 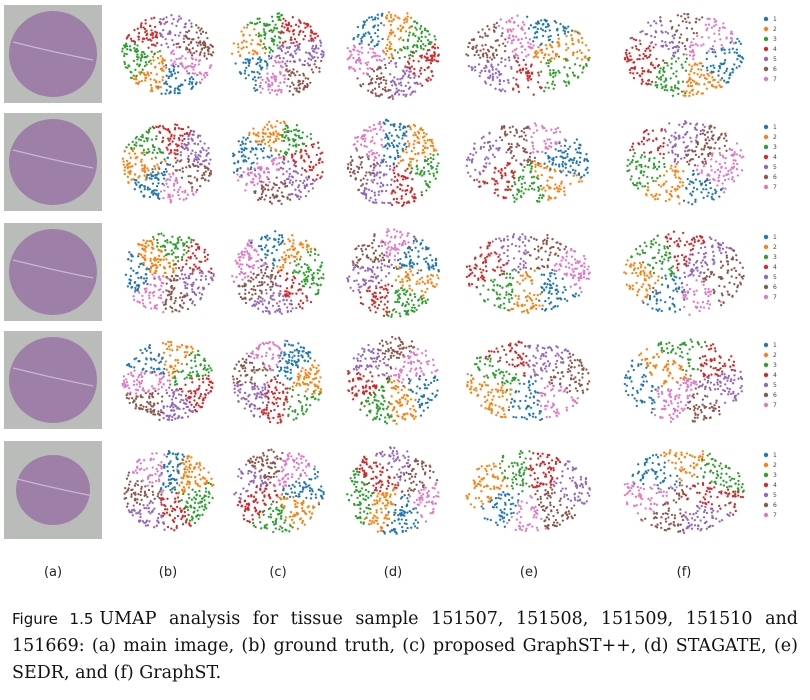 What do you see at coordinates (527, 162) in the screenshot?
I see `umap-panel` at bounding box center [527, 162].